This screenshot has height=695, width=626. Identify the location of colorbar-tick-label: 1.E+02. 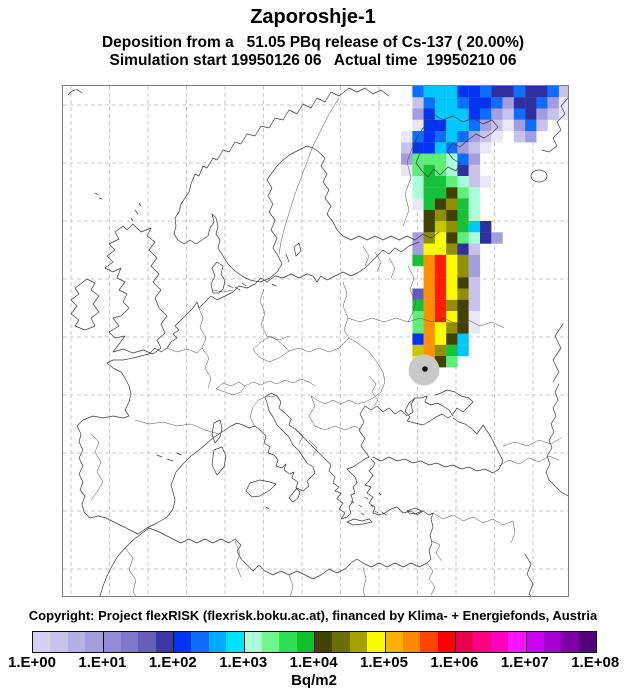
(172, 662).